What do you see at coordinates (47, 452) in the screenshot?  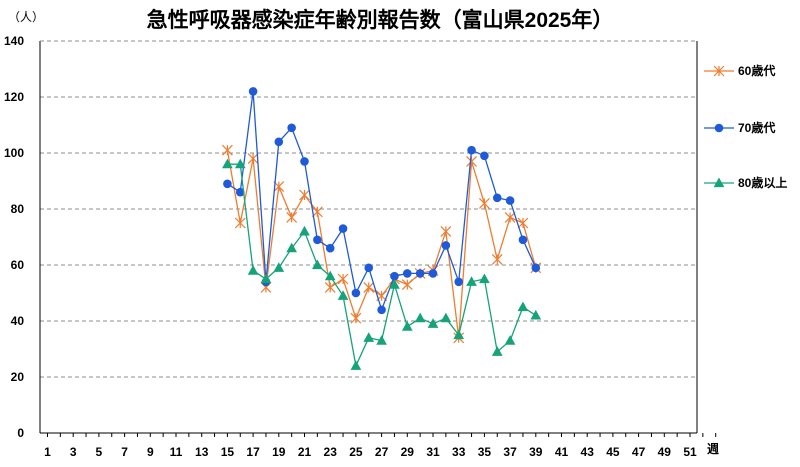 I see `x-tick-label: 1` at bounding box center [47, 452].